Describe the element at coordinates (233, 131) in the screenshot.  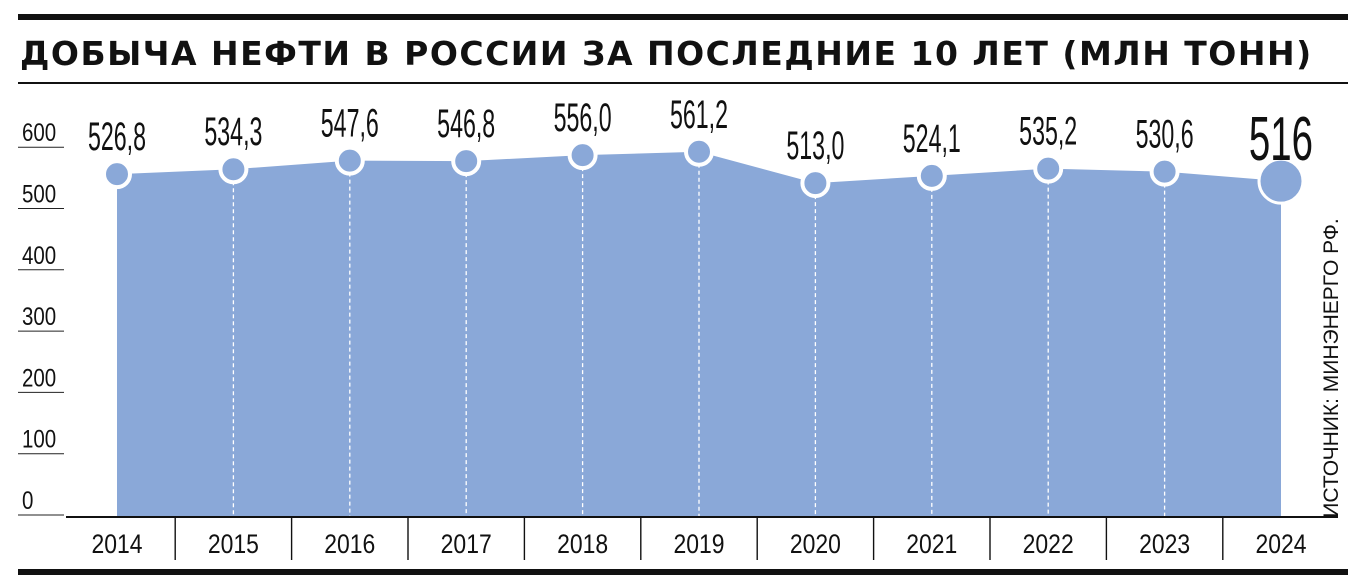
I see `data-label: 534,3` at that location.